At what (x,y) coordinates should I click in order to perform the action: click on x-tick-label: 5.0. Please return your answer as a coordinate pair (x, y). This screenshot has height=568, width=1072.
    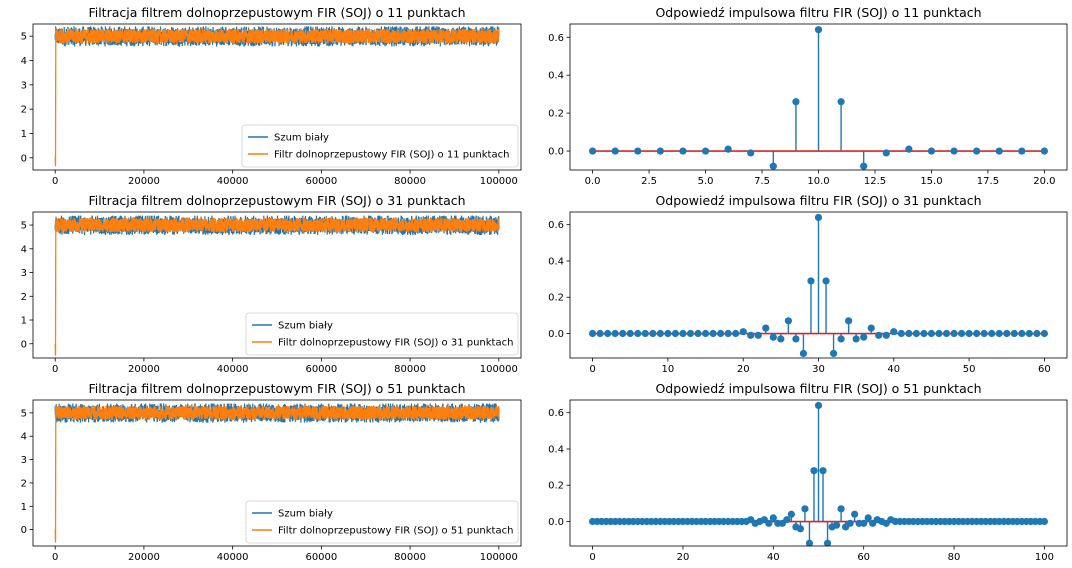
    Looking at the image, I should click on (706, 181).